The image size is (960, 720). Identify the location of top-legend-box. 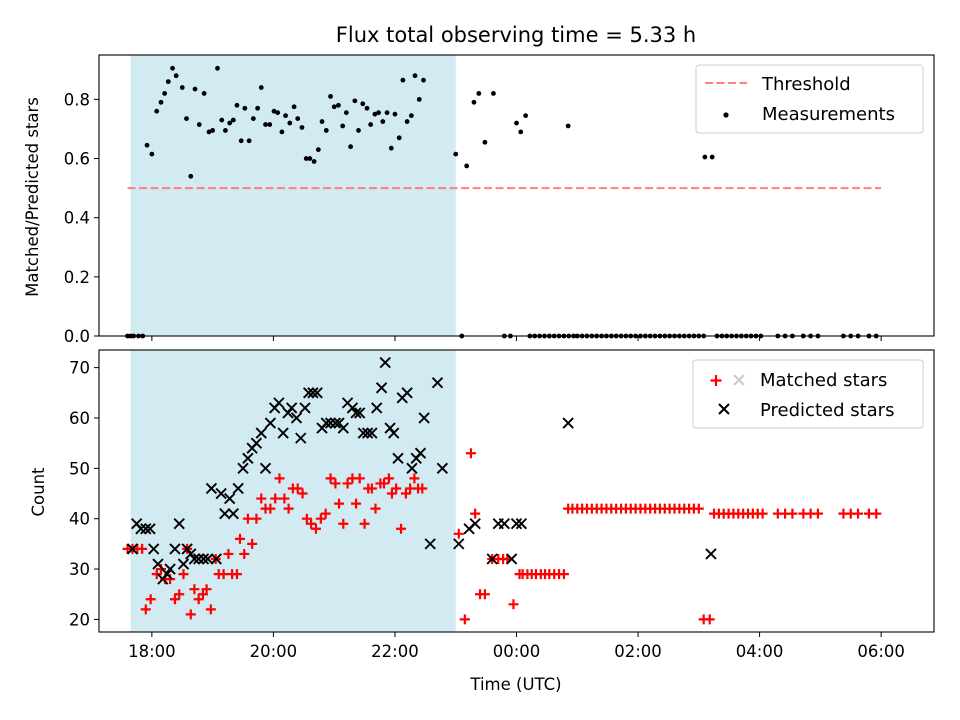
(809, 99).